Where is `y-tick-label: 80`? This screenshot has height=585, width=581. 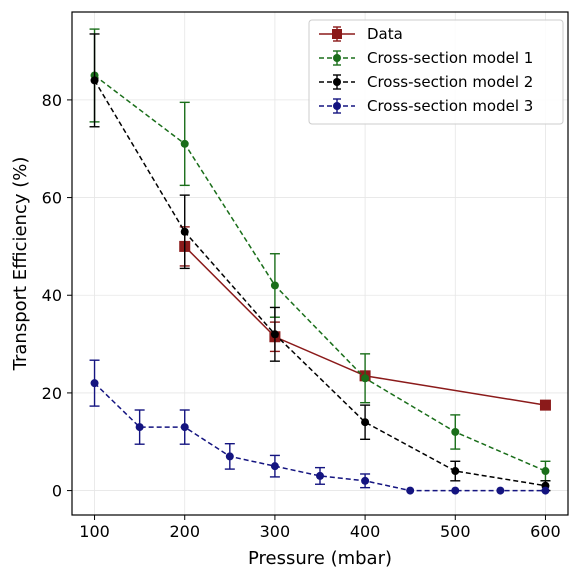
y-tick-label: 80 is located at coordinates (52, 100).